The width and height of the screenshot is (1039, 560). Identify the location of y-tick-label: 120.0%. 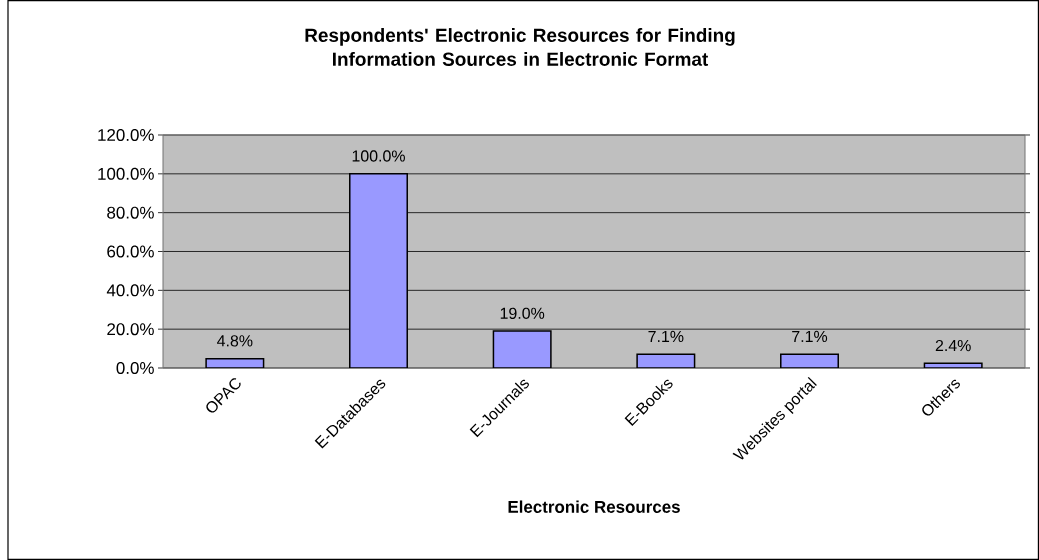
(126, 135).